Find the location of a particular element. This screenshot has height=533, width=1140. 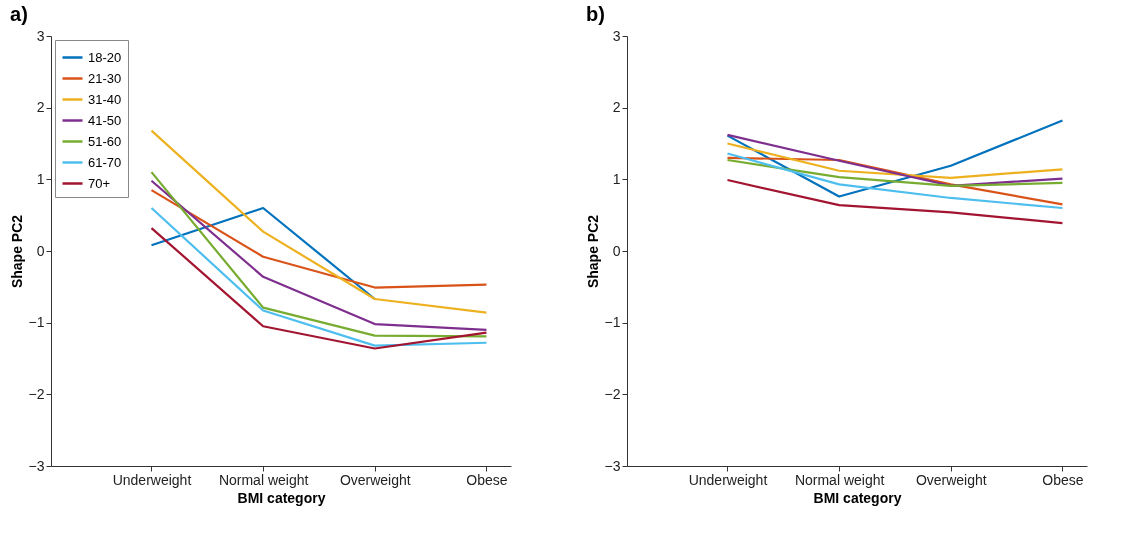

legend-label: 61-70 is located at coordinates (105, 162).